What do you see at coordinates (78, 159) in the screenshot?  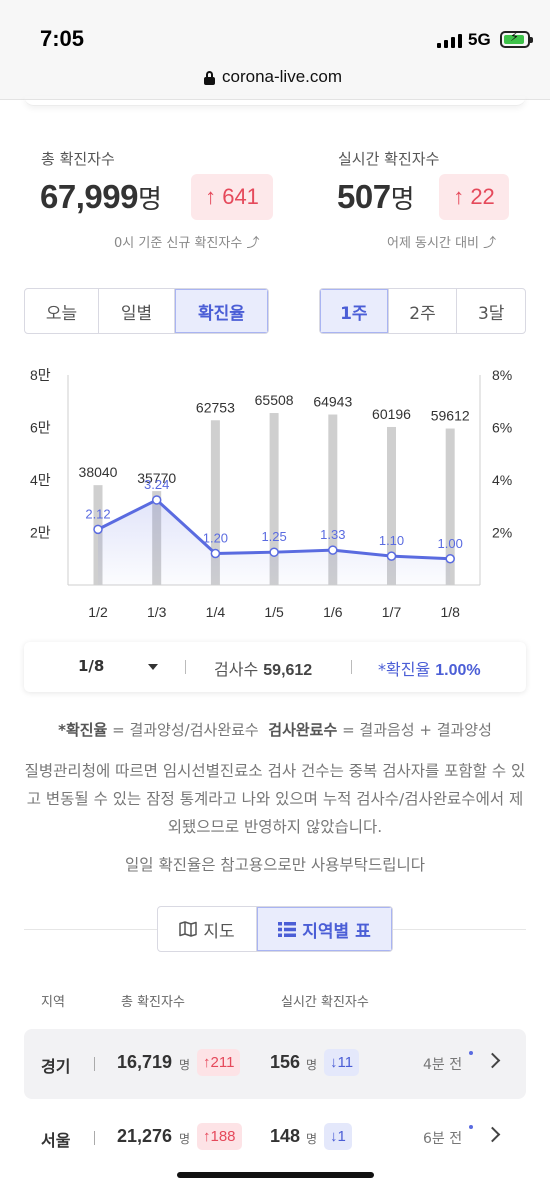 I see `total-cases-label: 총 확진자수` at bounding box center [78, 159].